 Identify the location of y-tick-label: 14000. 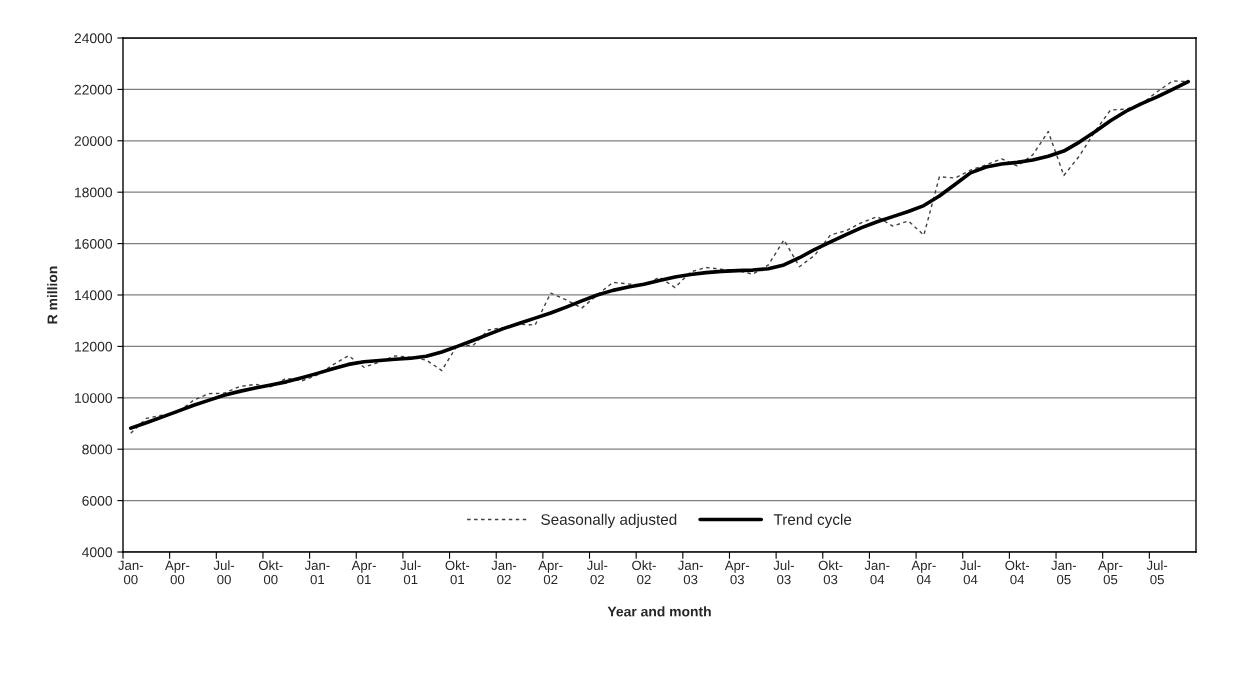
(94, 295).